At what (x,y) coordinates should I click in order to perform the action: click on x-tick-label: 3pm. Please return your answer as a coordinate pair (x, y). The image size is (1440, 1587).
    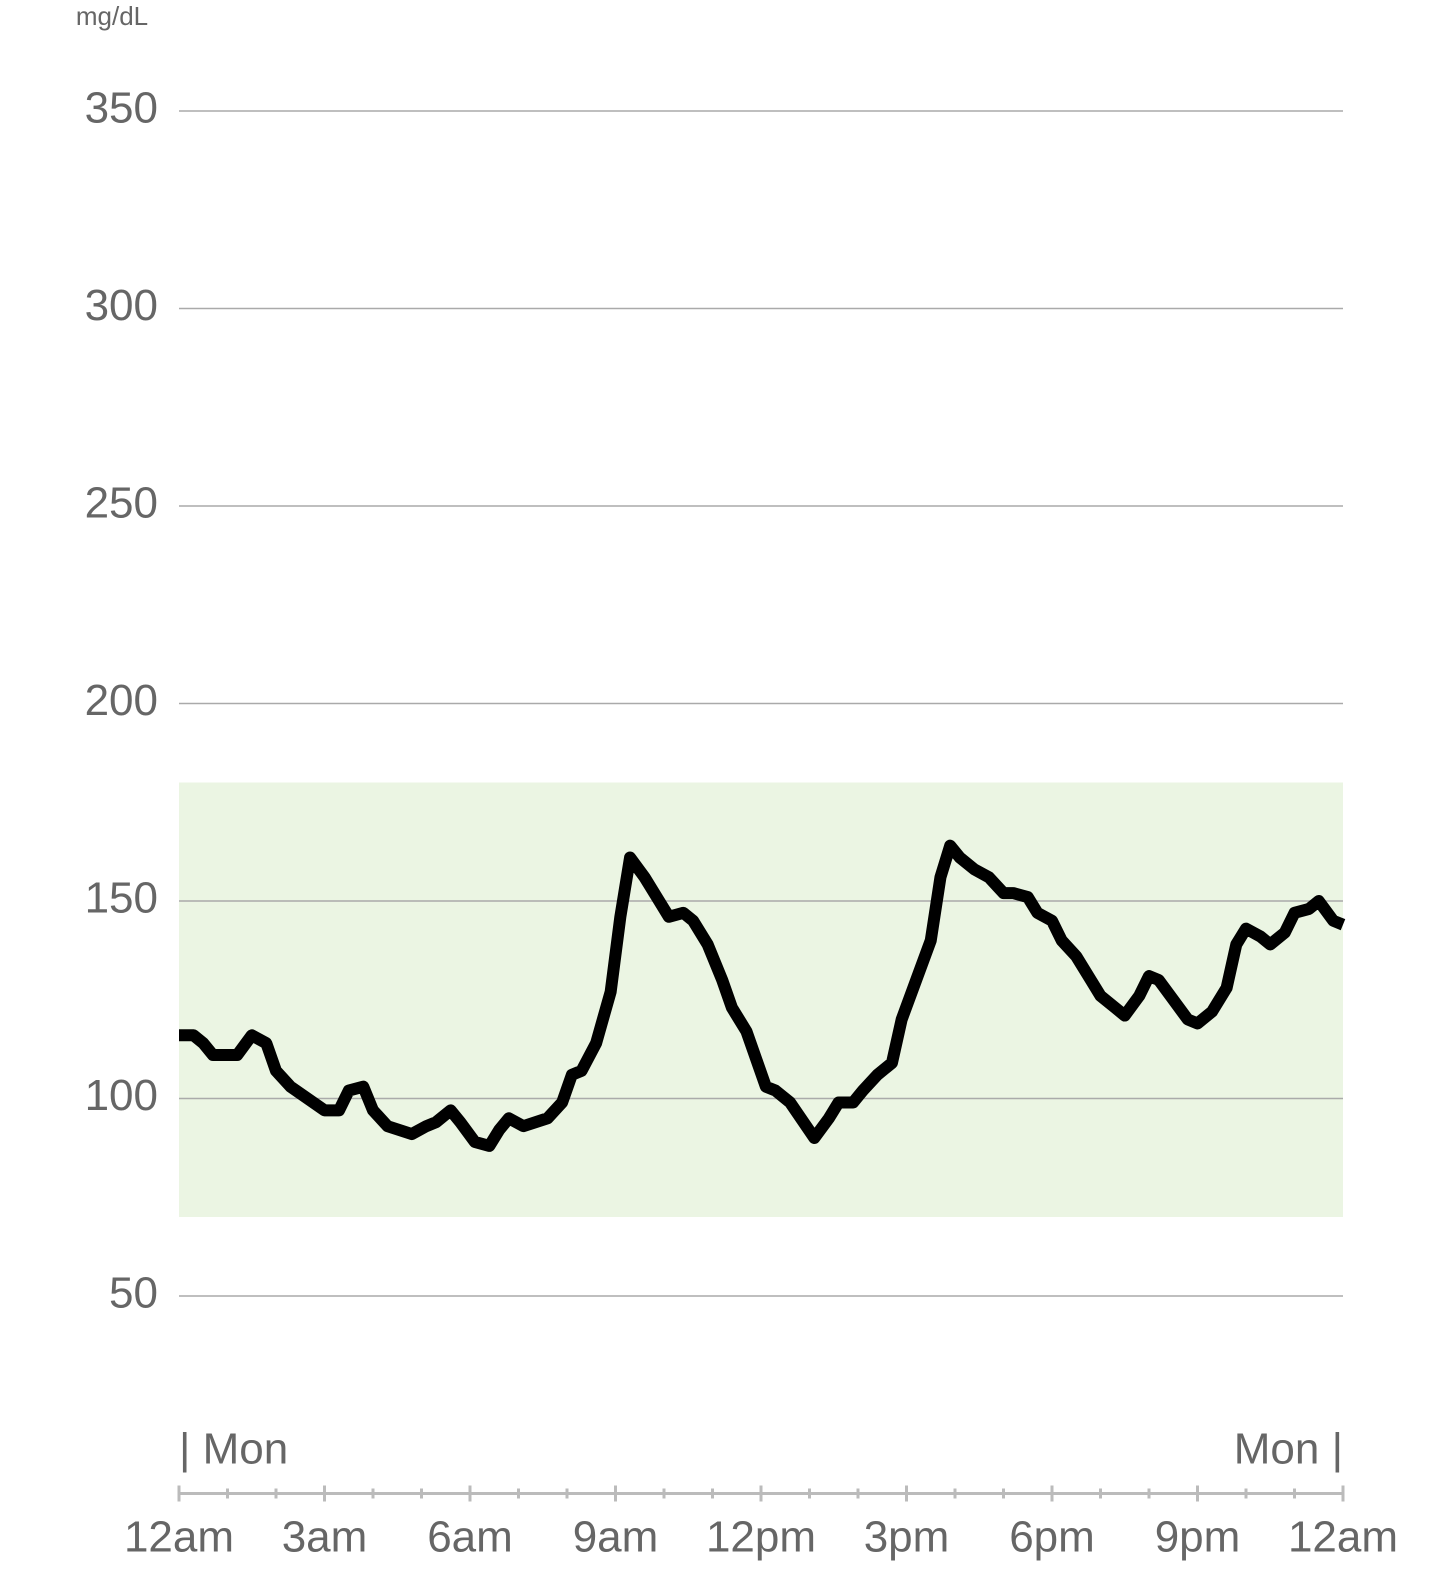
    Looking at the image, I should click on (907, 1537).